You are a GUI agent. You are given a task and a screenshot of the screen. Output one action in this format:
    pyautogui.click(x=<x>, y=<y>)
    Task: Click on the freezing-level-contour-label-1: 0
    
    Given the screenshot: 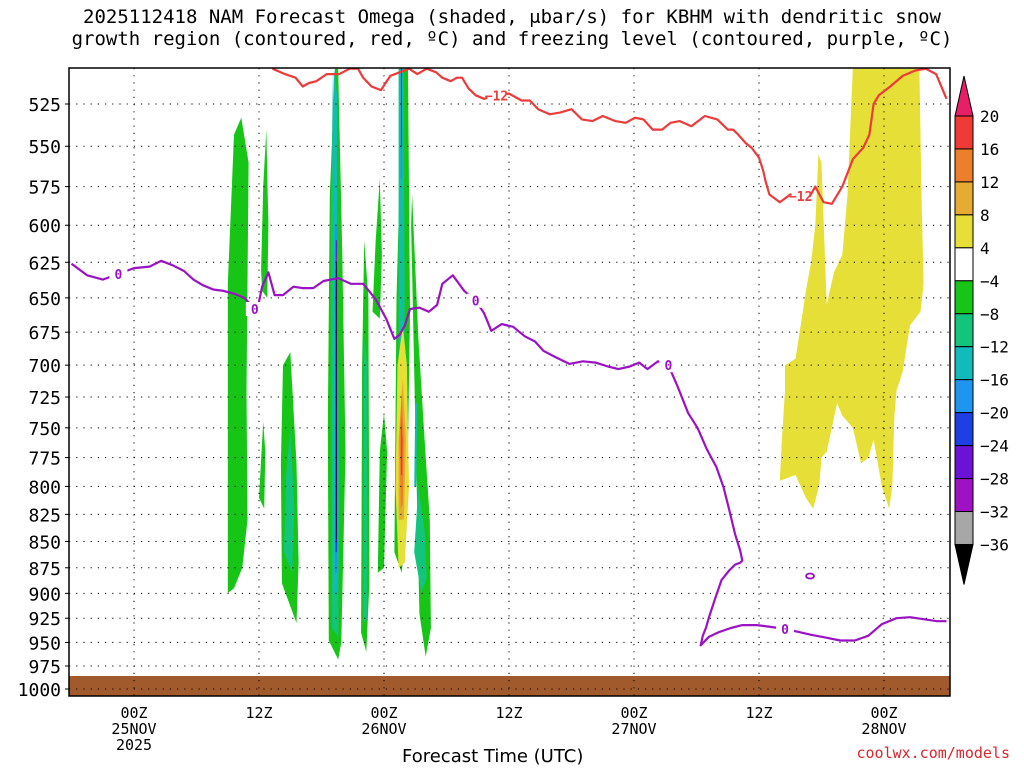 What is the action you would take?
    pyautogui.click(x=255, y=310)
    